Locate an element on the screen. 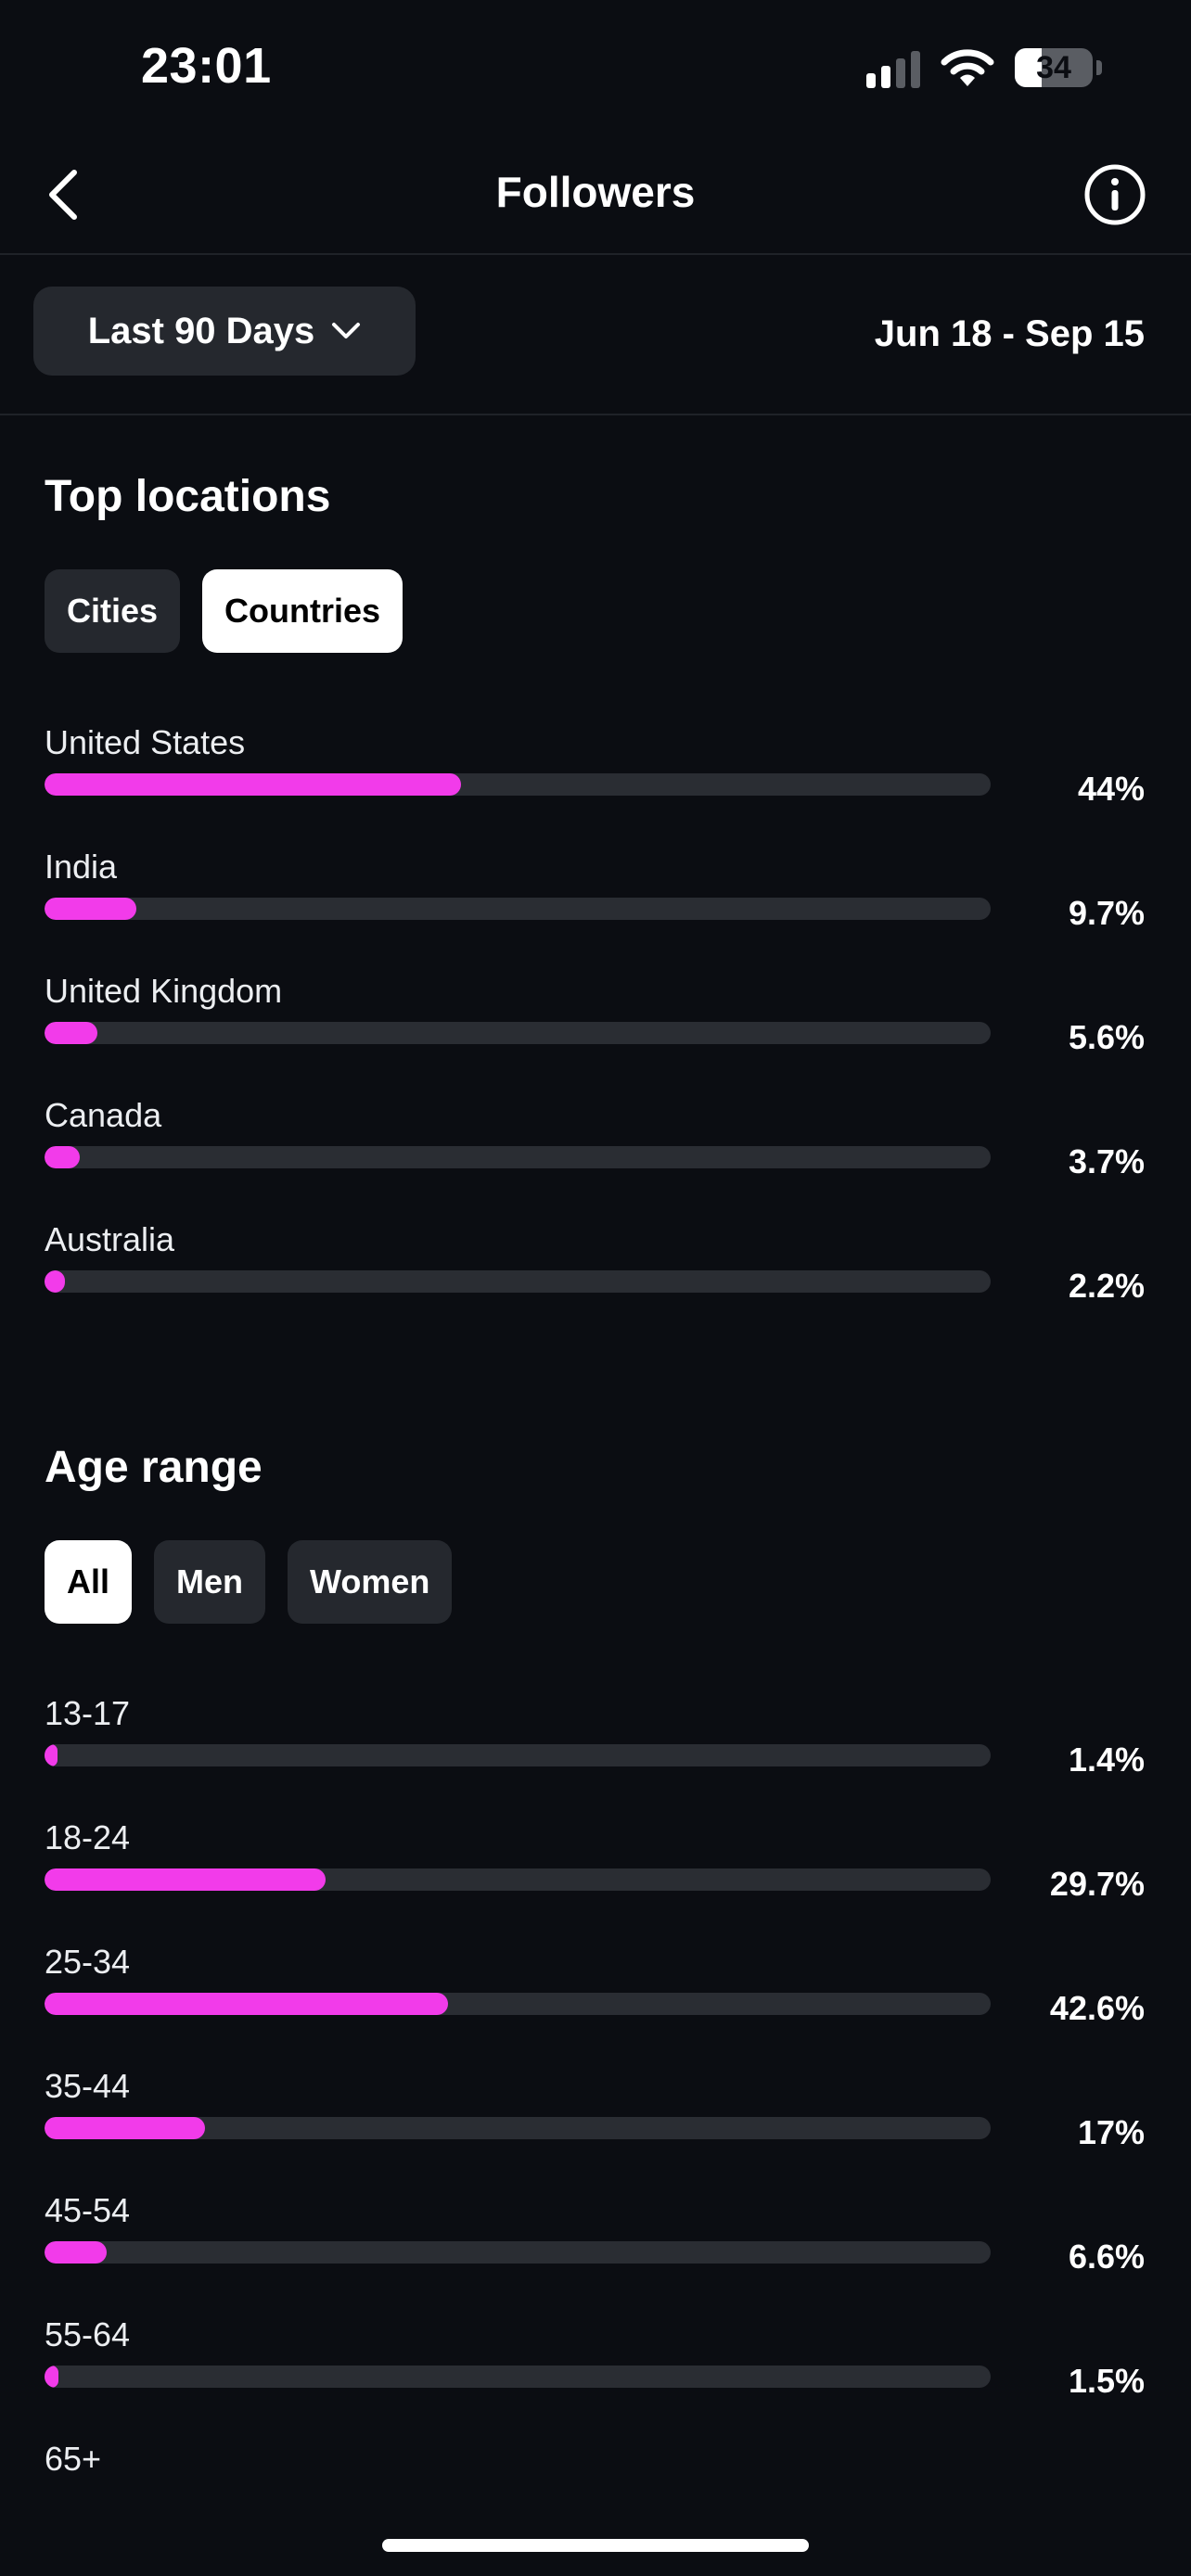  age-percent: 1.5% is located at coordinates (1106, 2381).